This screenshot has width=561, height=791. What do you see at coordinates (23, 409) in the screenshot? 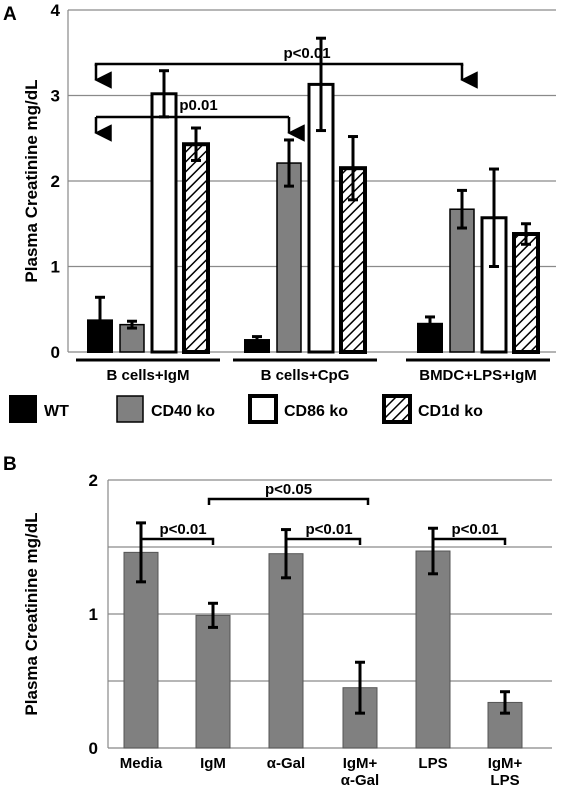
I see `legend-swatch-wt` at bounding box center [23, 409].